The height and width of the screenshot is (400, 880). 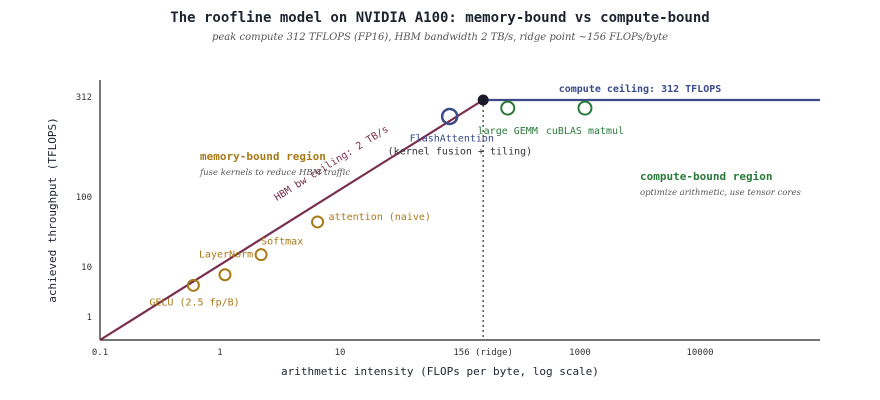 What do you see at coordinates (380, 217) in the screenshot?
I see `data-point-label: attention (naive)` at bounding box center [380, 217].